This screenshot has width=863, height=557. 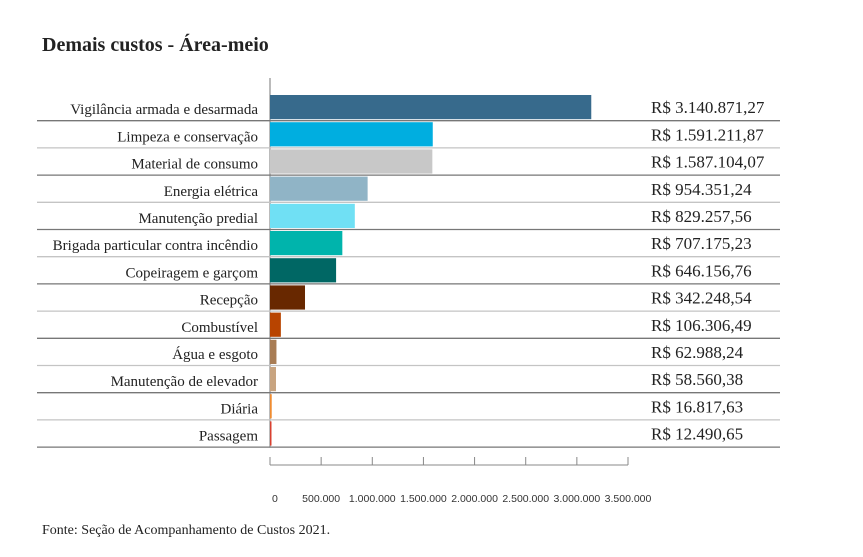 What do you see at coordinates (474, 499) in the screenshot?
I see `x-tick-label: 2.000.000` at bounding box center [474, 499].